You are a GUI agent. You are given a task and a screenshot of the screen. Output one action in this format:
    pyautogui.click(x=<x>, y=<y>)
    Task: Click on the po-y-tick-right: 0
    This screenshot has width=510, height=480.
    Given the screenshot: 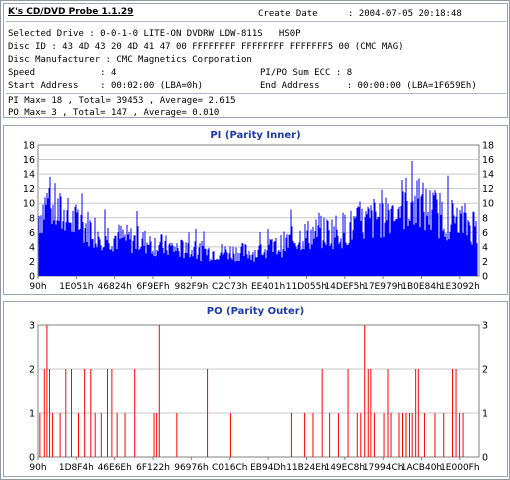 What is the action you would take?
    pyautogui.click(x=485, y=458)
    